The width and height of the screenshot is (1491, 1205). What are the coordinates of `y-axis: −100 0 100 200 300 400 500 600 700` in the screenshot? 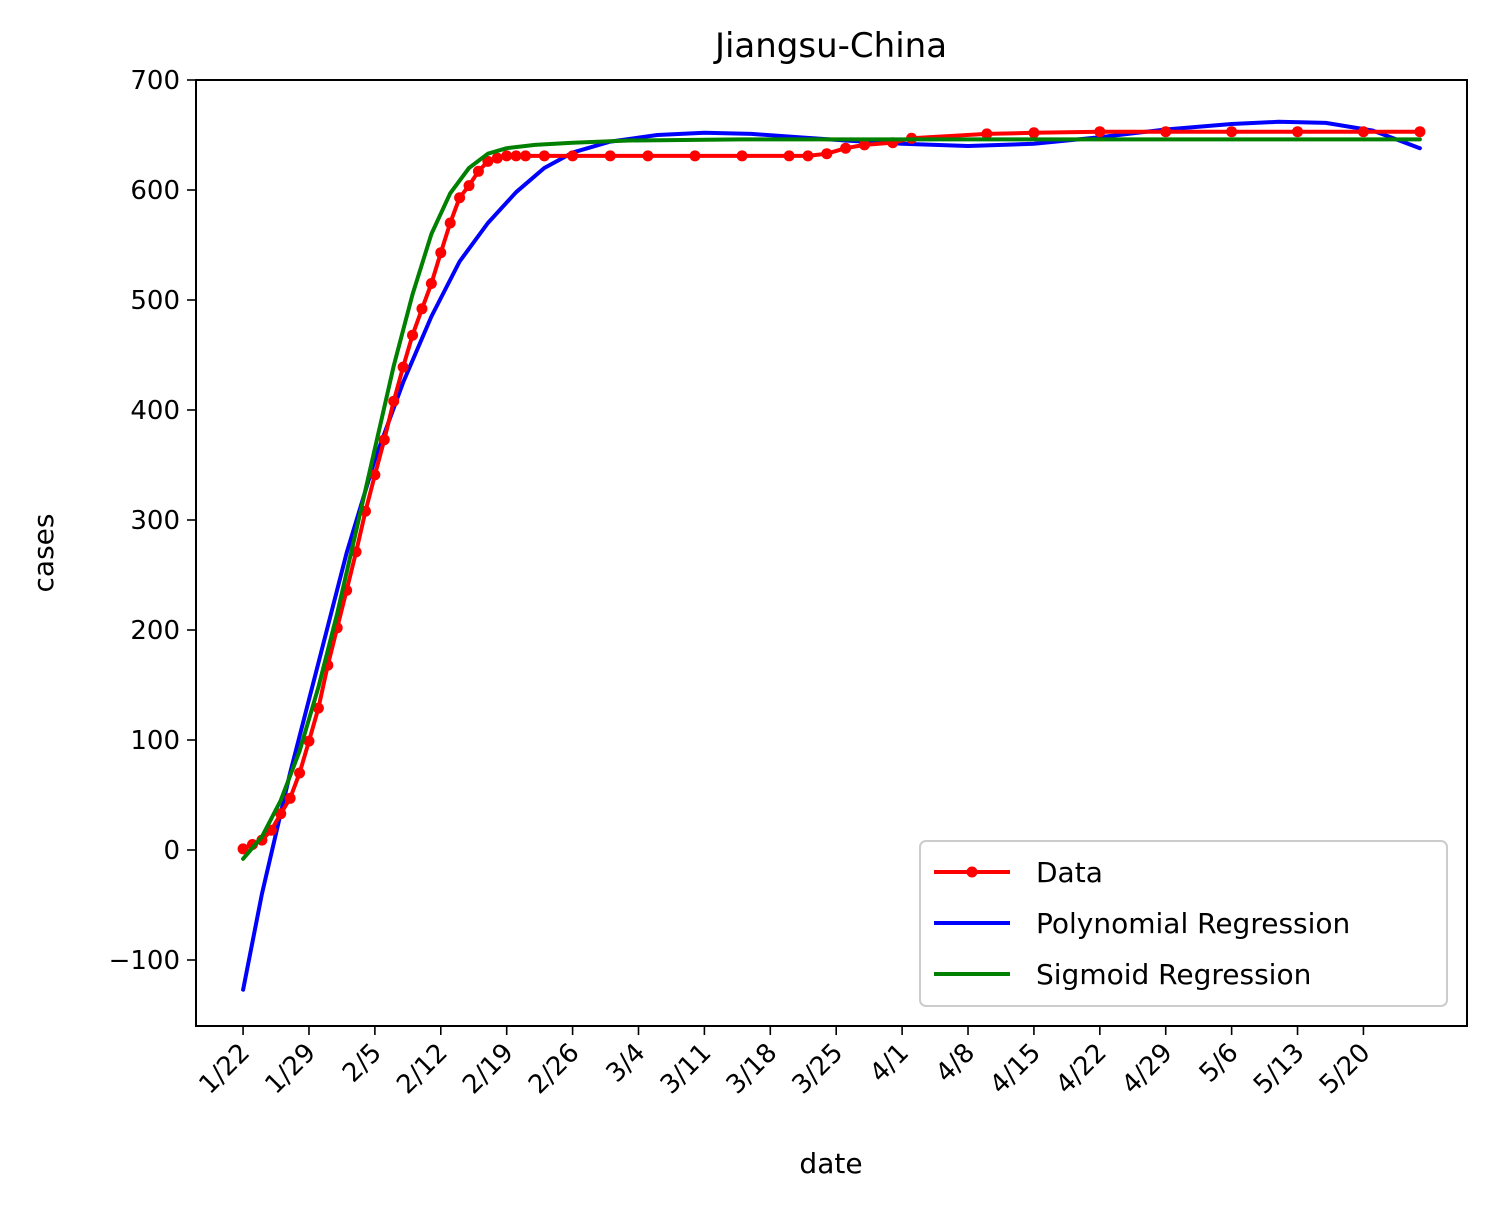 It's located at (152, 521).